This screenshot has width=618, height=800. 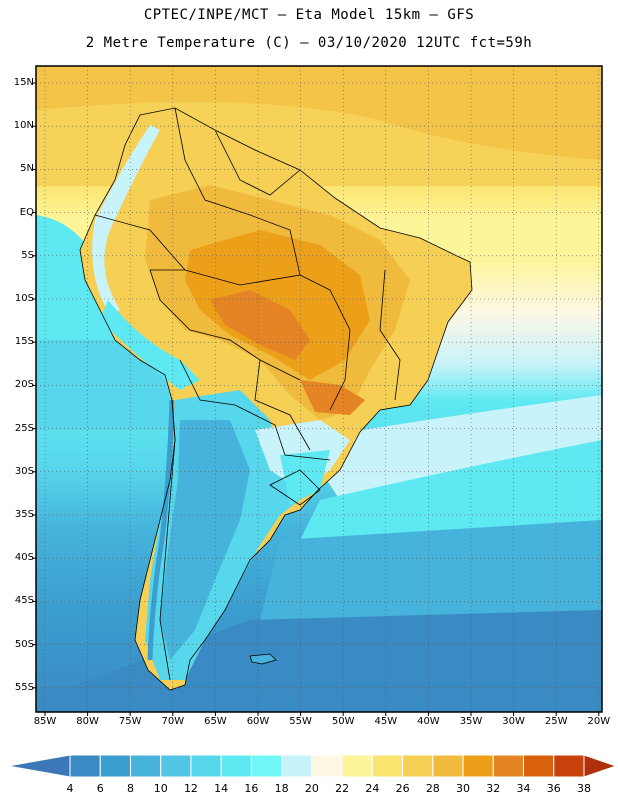 I want to click on lat-label: EQ, so click(x=26, y=212).